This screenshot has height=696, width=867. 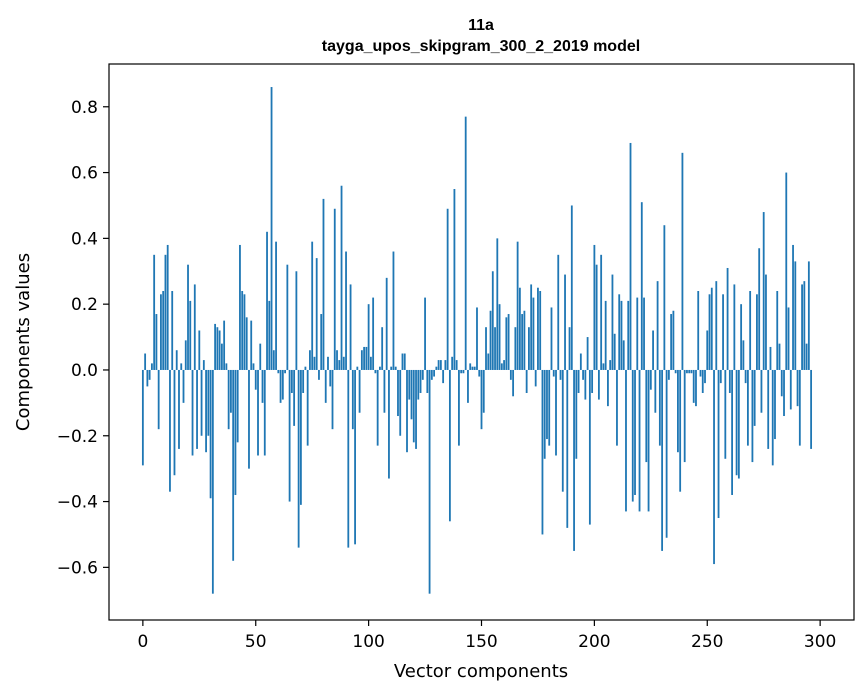 What do you see at coordinates (84, 108) in the screenshot?
I see `y-tick-label: 0.8` at bounding box center [84, 108].